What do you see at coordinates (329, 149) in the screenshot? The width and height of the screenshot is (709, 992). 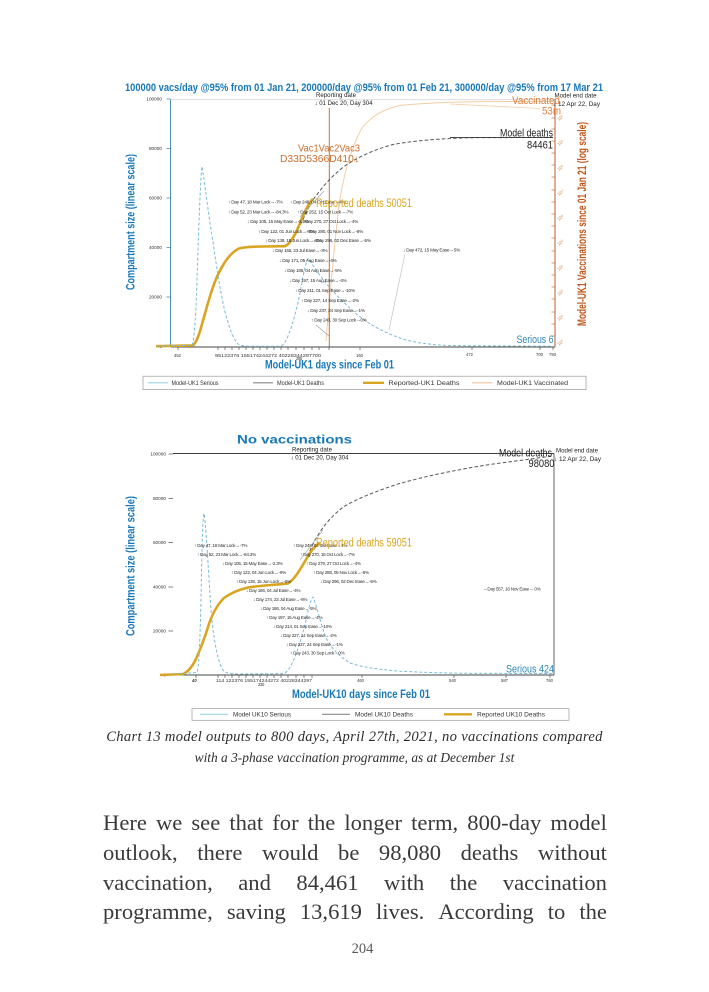 I see `svg-text: Vac1Vac2Vac3` at bounding box center [329, 149].